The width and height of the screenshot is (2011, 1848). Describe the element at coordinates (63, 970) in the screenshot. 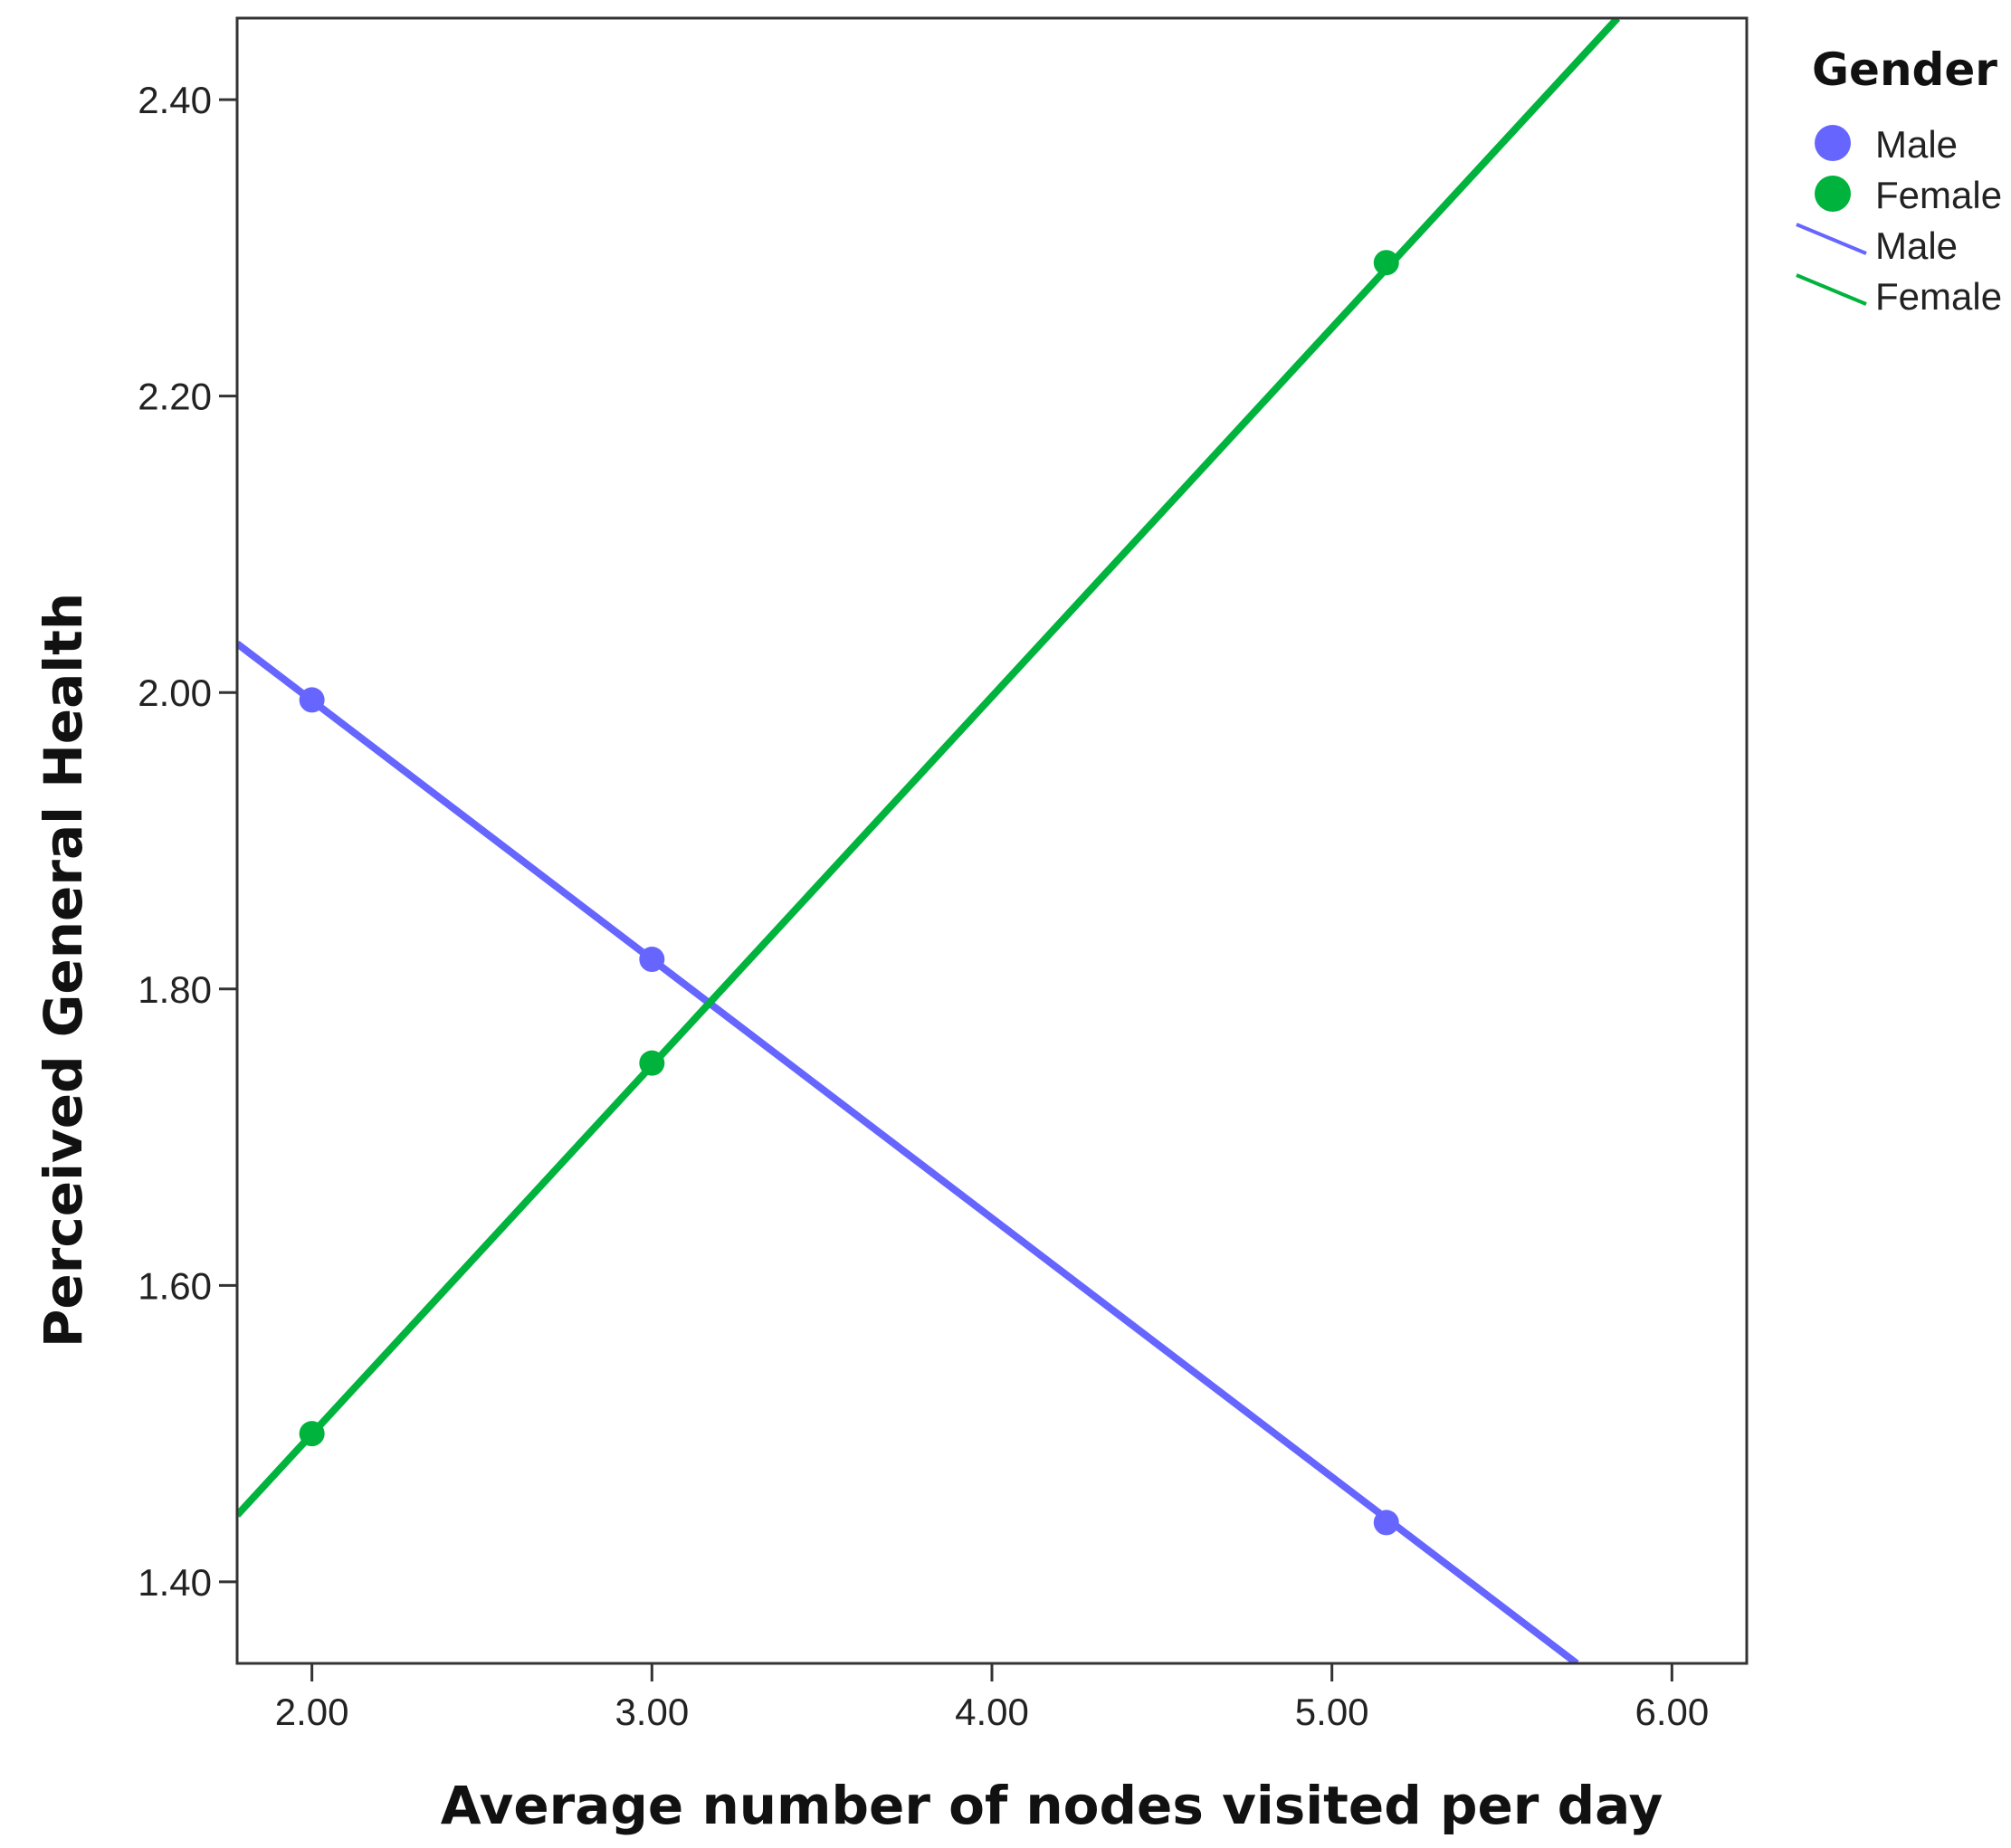

I see `y-axis-title: Perceived General Health` at that location.